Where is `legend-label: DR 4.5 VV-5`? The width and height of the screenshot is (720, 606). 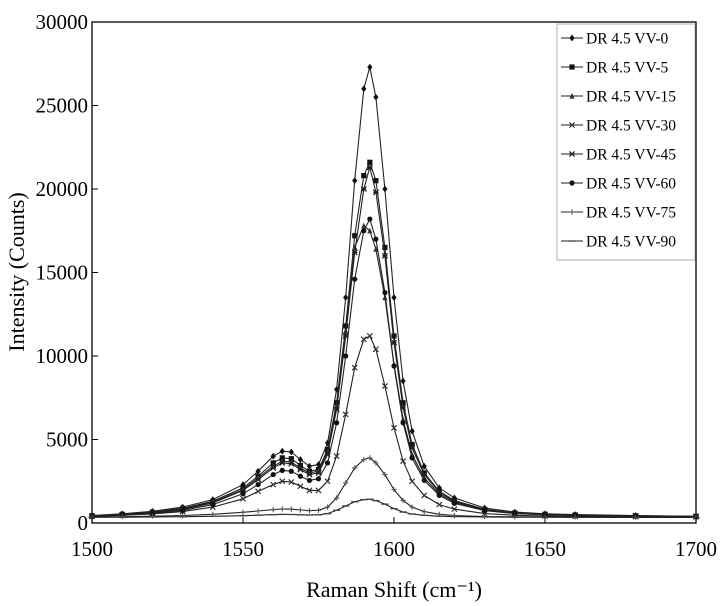 legend-label: DR 4.5 VV-5 is located at coordinates (627, 68).